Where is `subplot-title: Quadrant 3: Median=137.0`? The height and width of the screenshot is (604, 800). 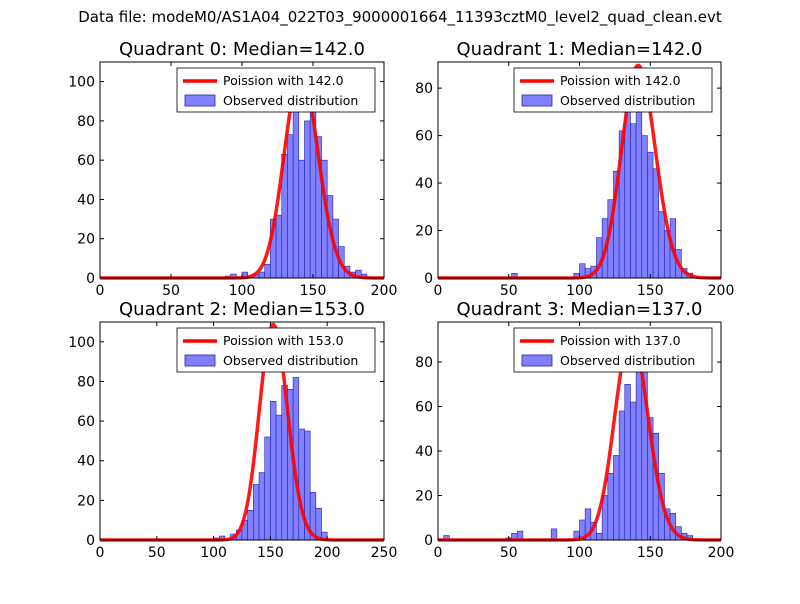
subplot-title: Quadrant 3: Median=137.0 is located at coordinates (580, 309).